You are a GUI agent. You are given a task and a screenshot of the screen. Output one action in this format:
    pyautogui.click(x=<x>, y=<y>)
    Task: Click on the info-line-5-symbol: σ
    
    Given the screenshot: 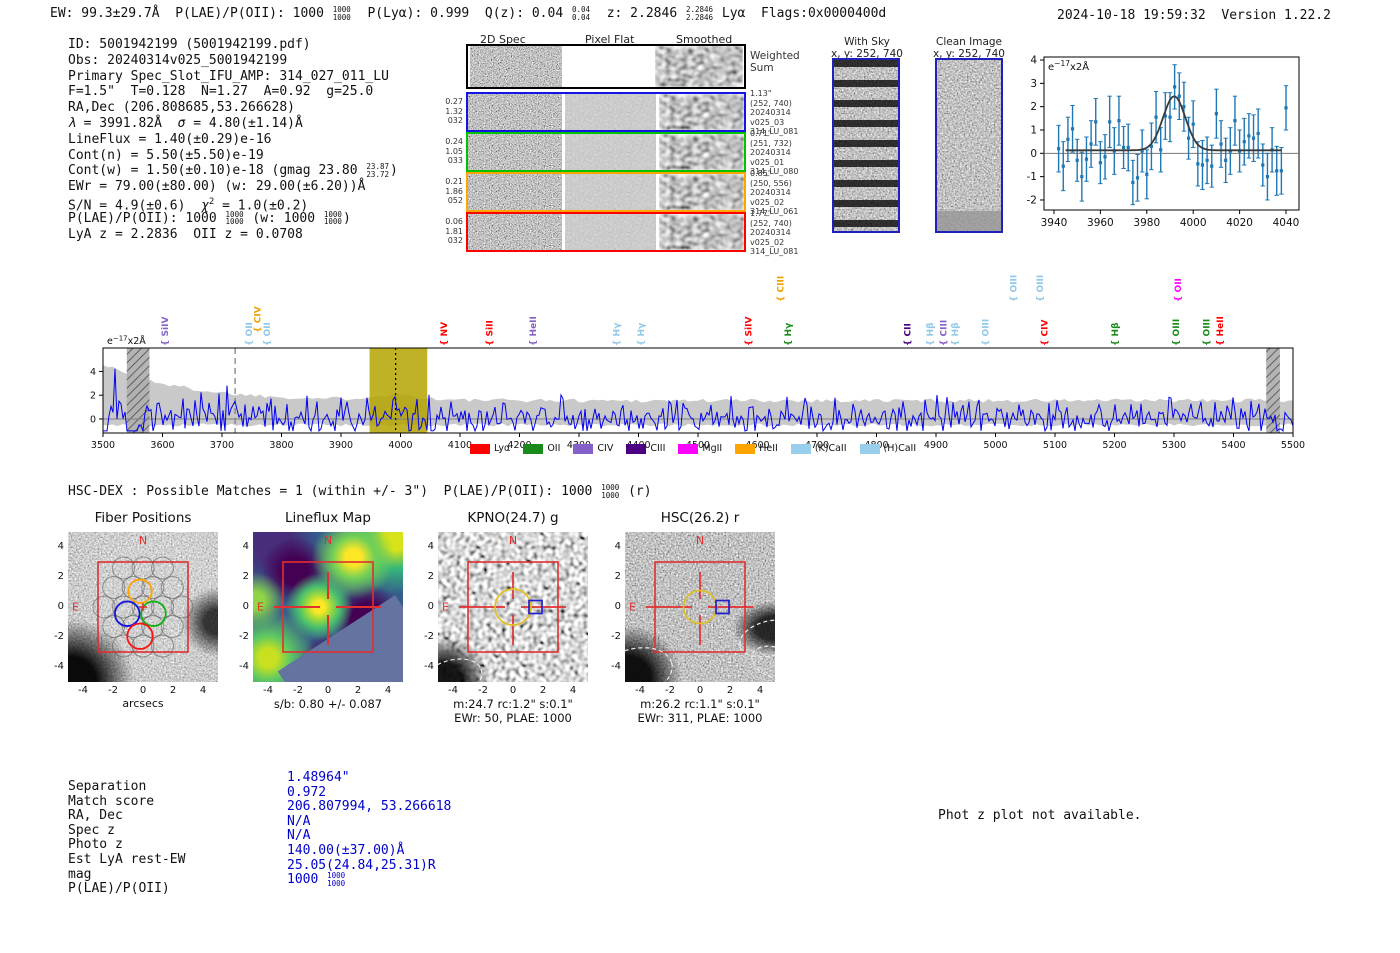 What is the action you would take?
    pyautogui.click(x=181, y=123)
    